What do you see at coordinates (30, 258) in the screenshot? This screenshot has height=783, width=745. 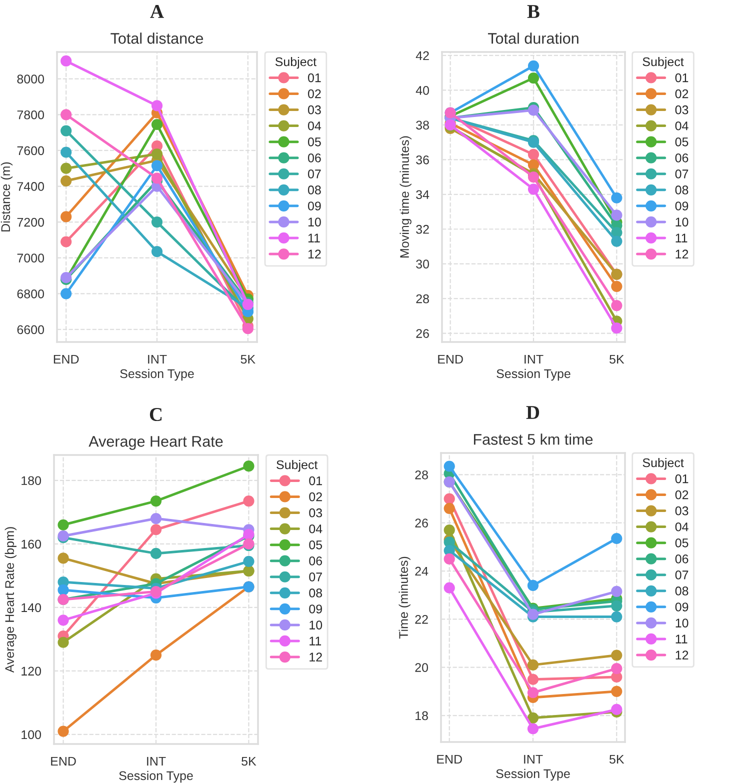 I see `y-tick-label: 7000` at bounding box center [30, 258].